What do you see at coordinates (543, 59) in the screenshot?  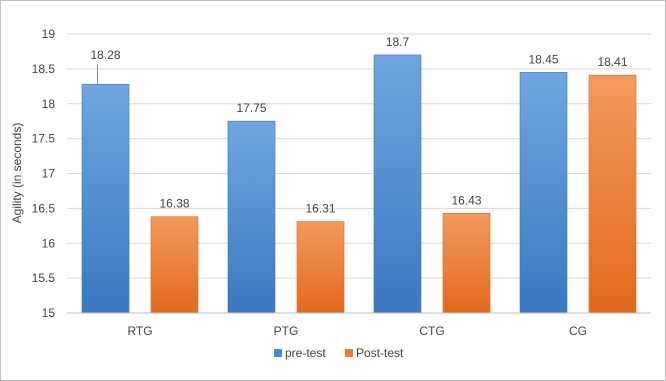 I see `data-label: 18.45` at bounding box center [543, 59].